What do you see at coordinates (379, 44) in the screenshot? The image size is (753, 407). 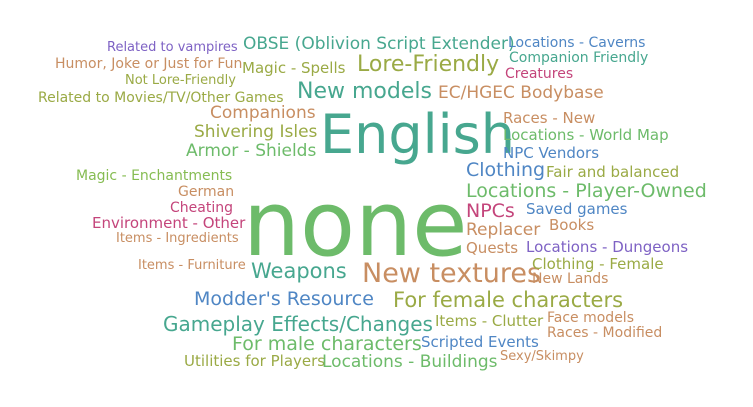 I see `word-obse: OBSE (Oblivion Script Extender)` at bounding box center [379, 44].